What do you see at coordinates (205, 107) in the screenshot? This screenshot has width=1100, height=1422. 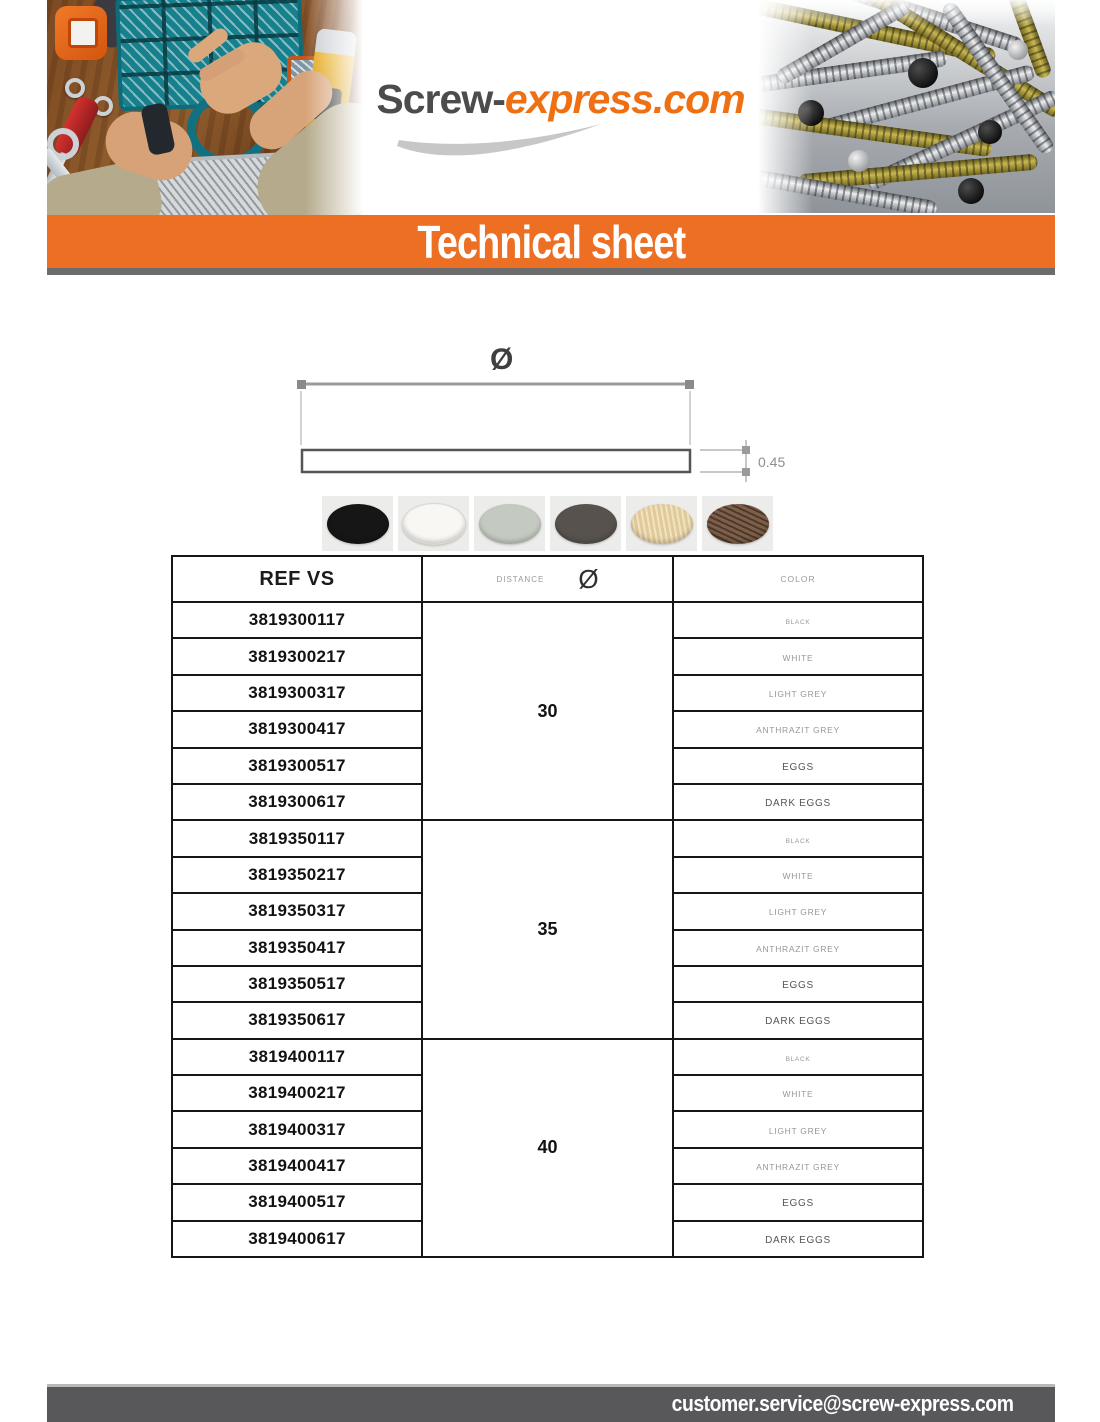 I see `workbench-photo` at bounding box center [205, 107].